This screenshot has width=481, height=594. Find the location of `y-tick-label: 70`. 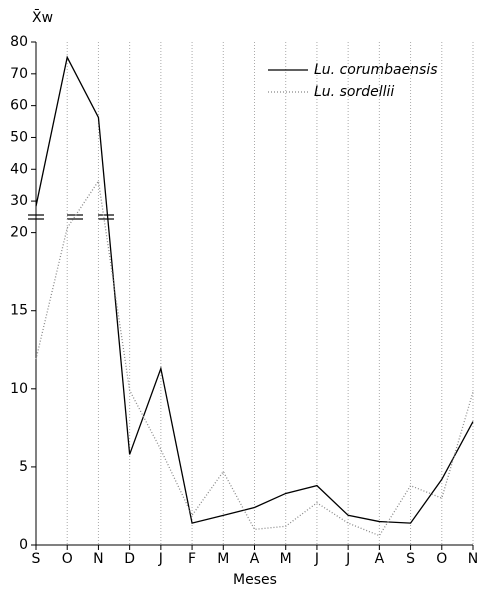

y-tick-label: 70 is located at coordinates (19, 74).